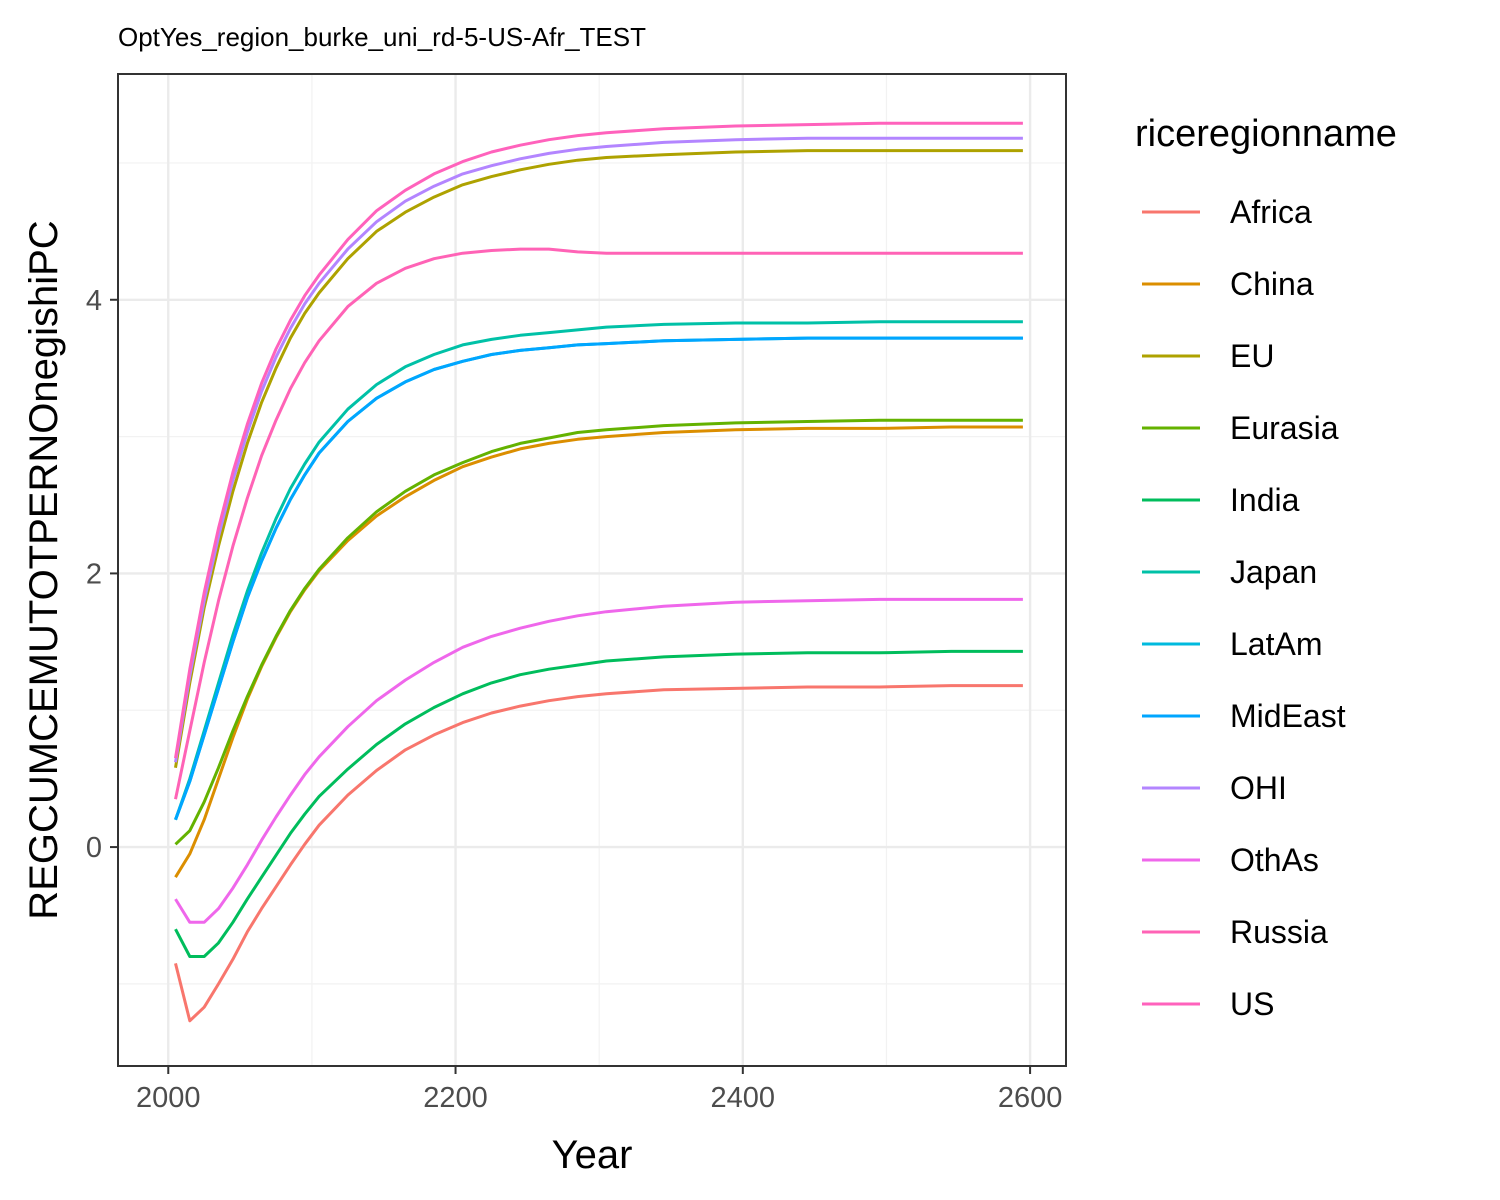  I want to click on legend-item-india: India, so click(1221, 500).